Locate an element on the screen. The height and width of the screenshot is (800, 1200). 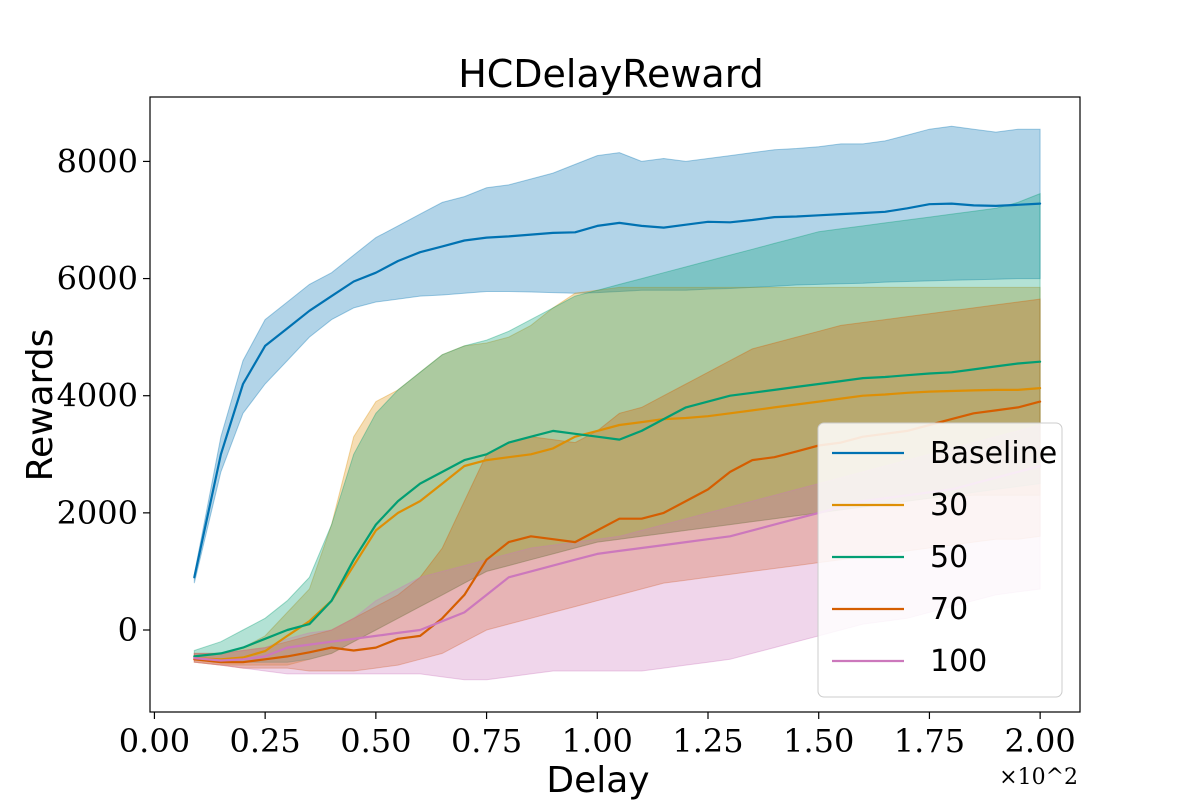
y-tick-label: 0 is located at coordinates (128, 630).